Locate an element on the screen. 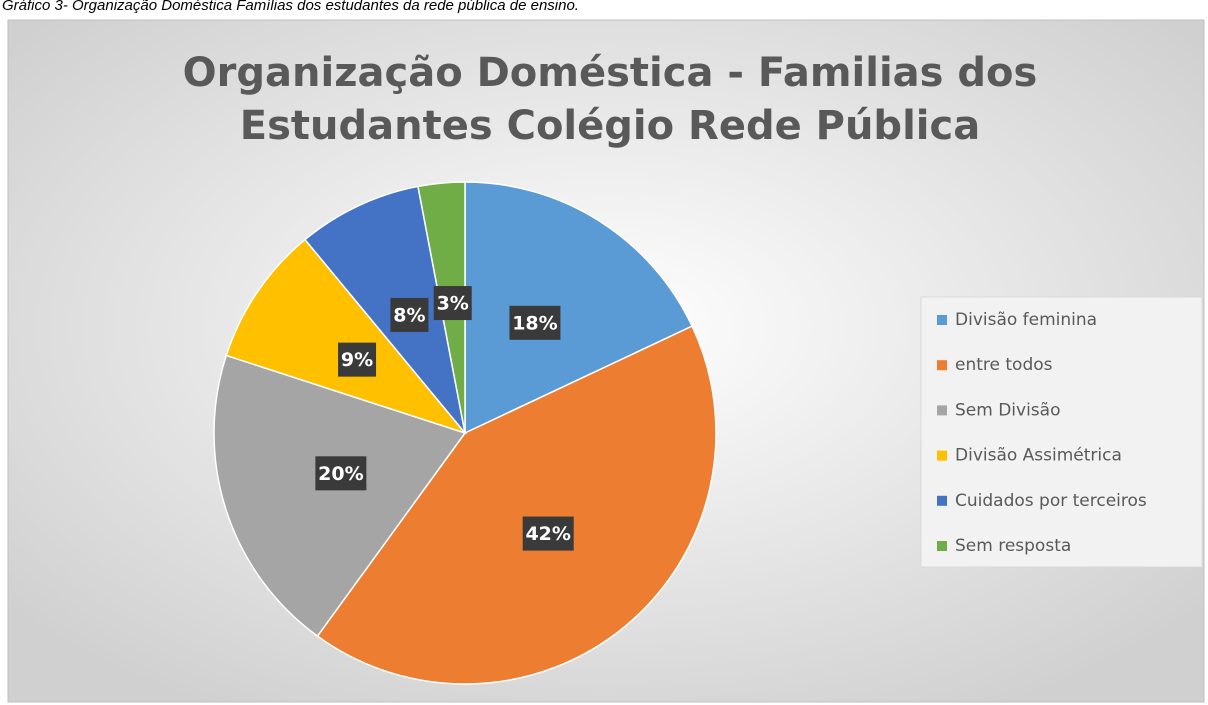  chart-title: Organização Doméstica - Familias dos is located at coordinates (610, 73).